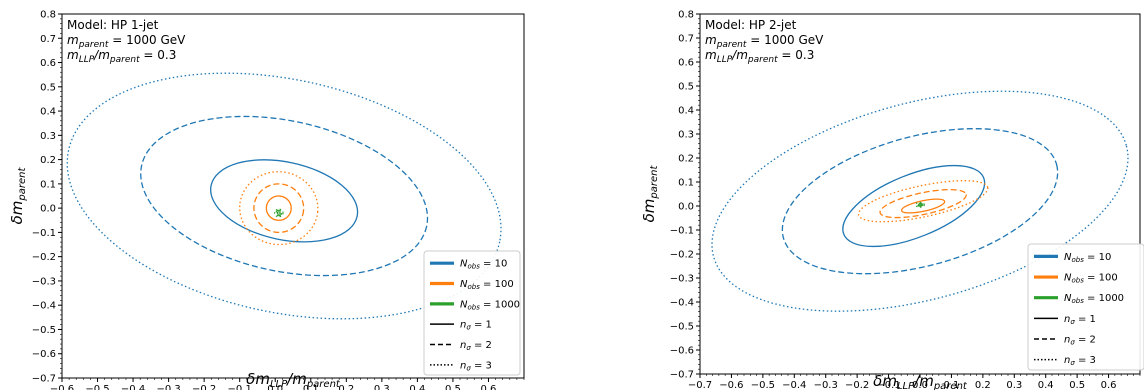 The image size is (1144, 390). Describe the element at coordinates (682, 351) in the screenshot. I see `y-tick-label: −0.6` at that location.